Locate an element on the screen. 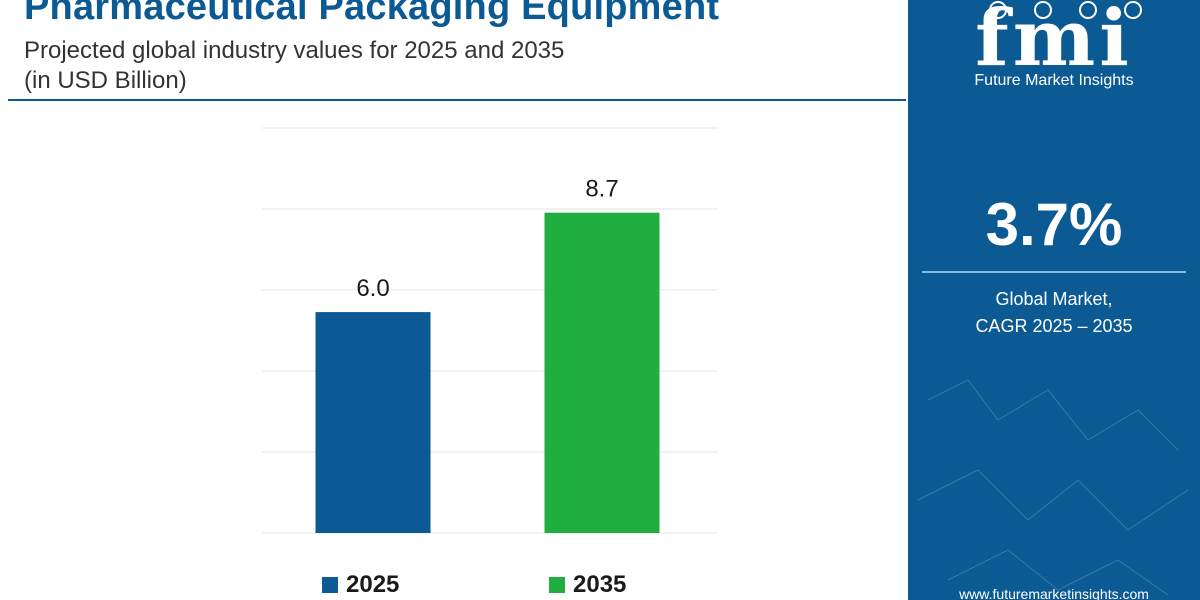  chart-value-labels: 6.0 8.7 is located at coordinates (487, 239).